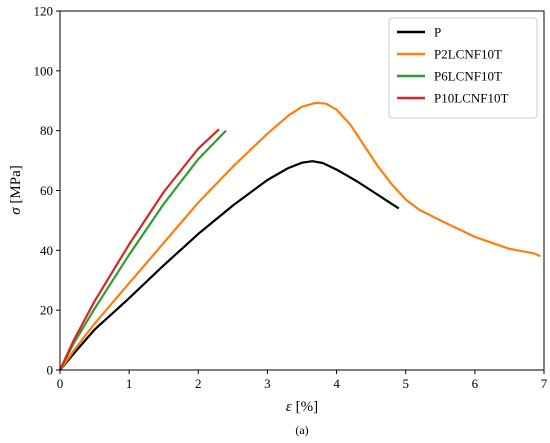 The image size is (550, 443). Describe the element at coordinates (267, 383) in the screenshot. I see `x-tick-label: 3` at that location.